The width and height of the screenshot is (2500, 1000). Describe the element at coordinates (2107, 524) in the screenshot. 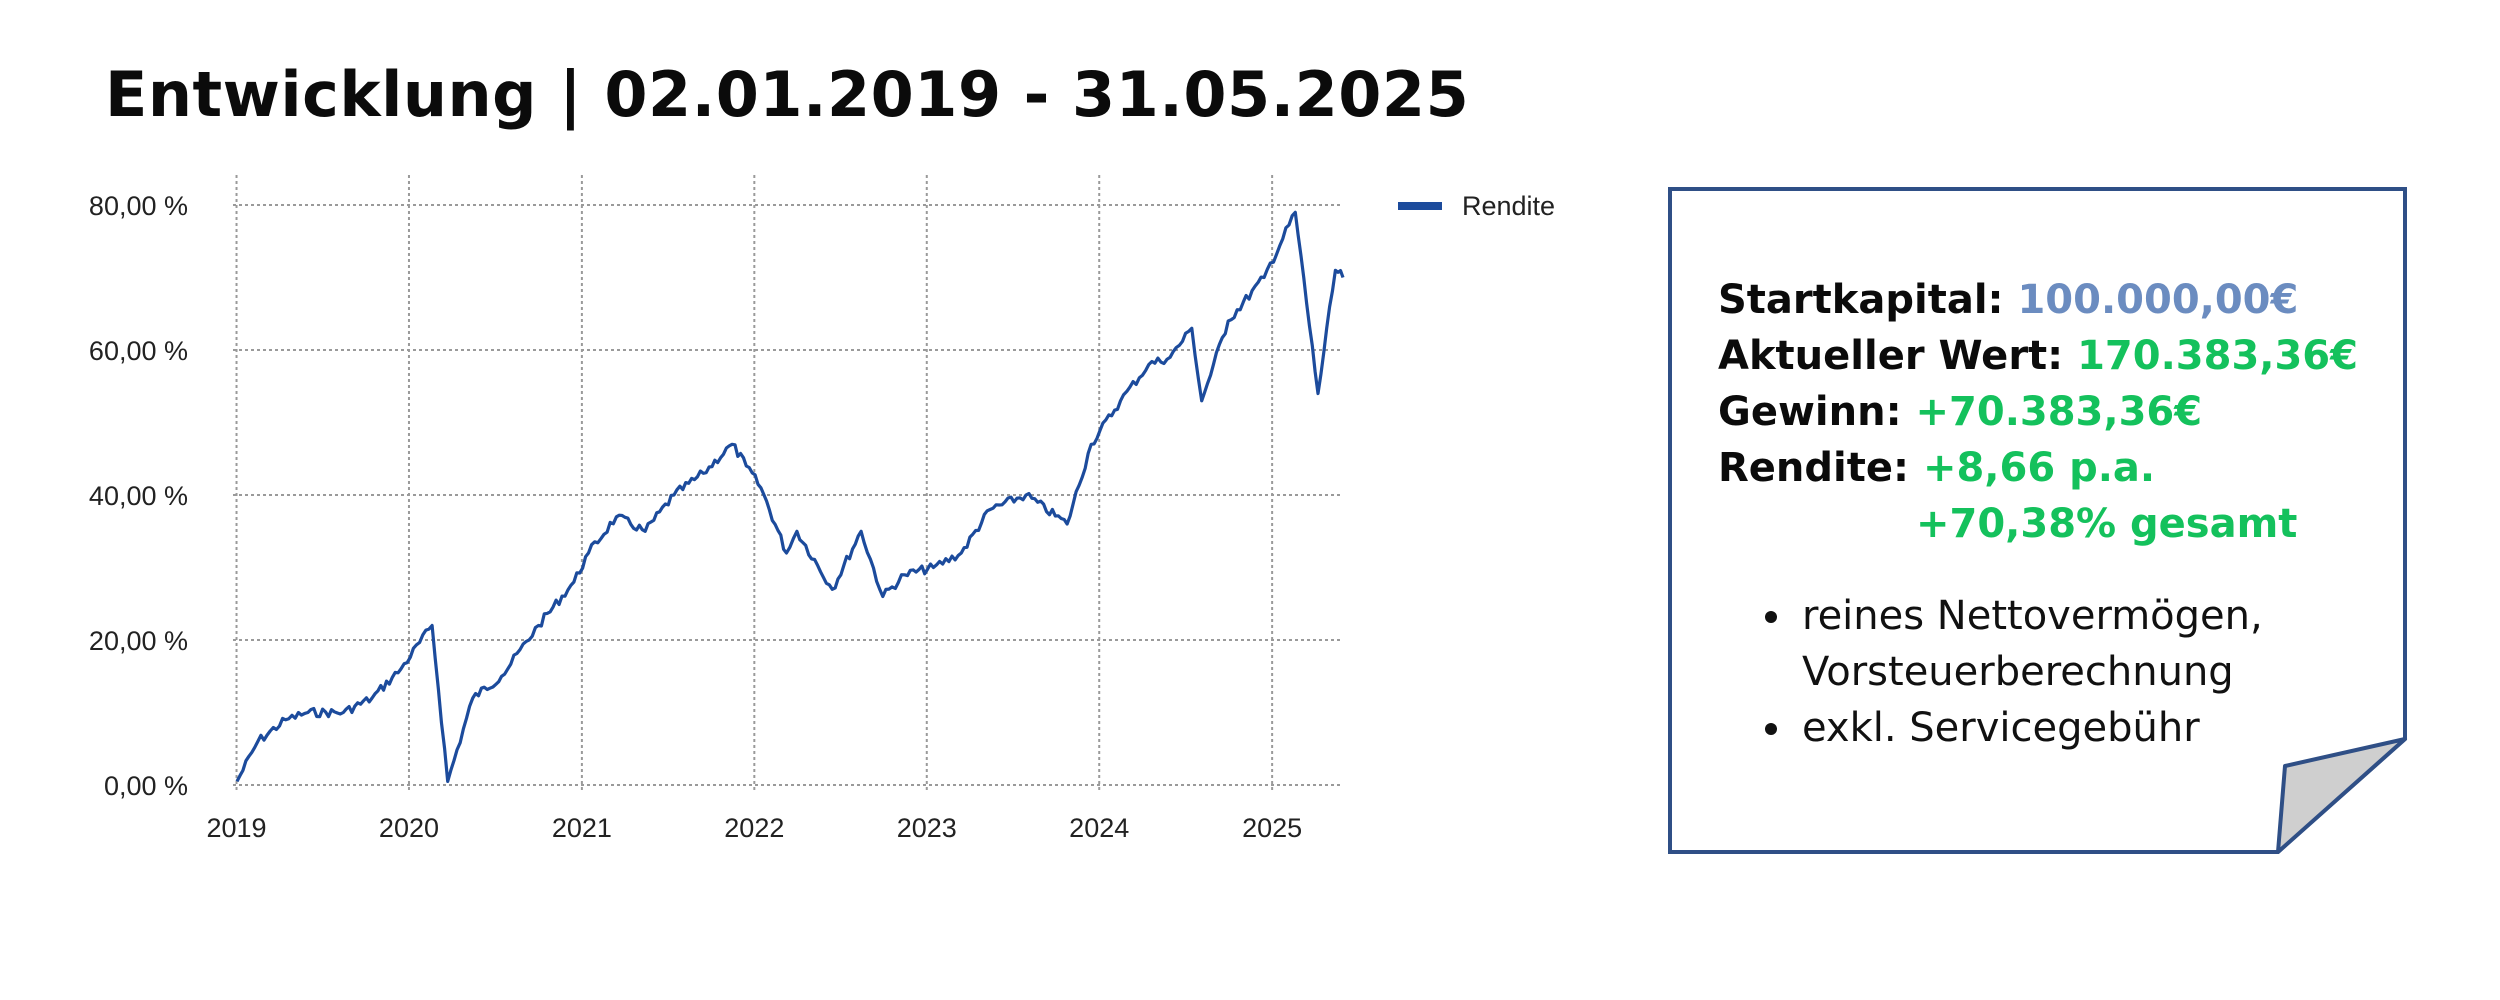

I see `rendite-total-value: +70,38% gesamt` at that location.